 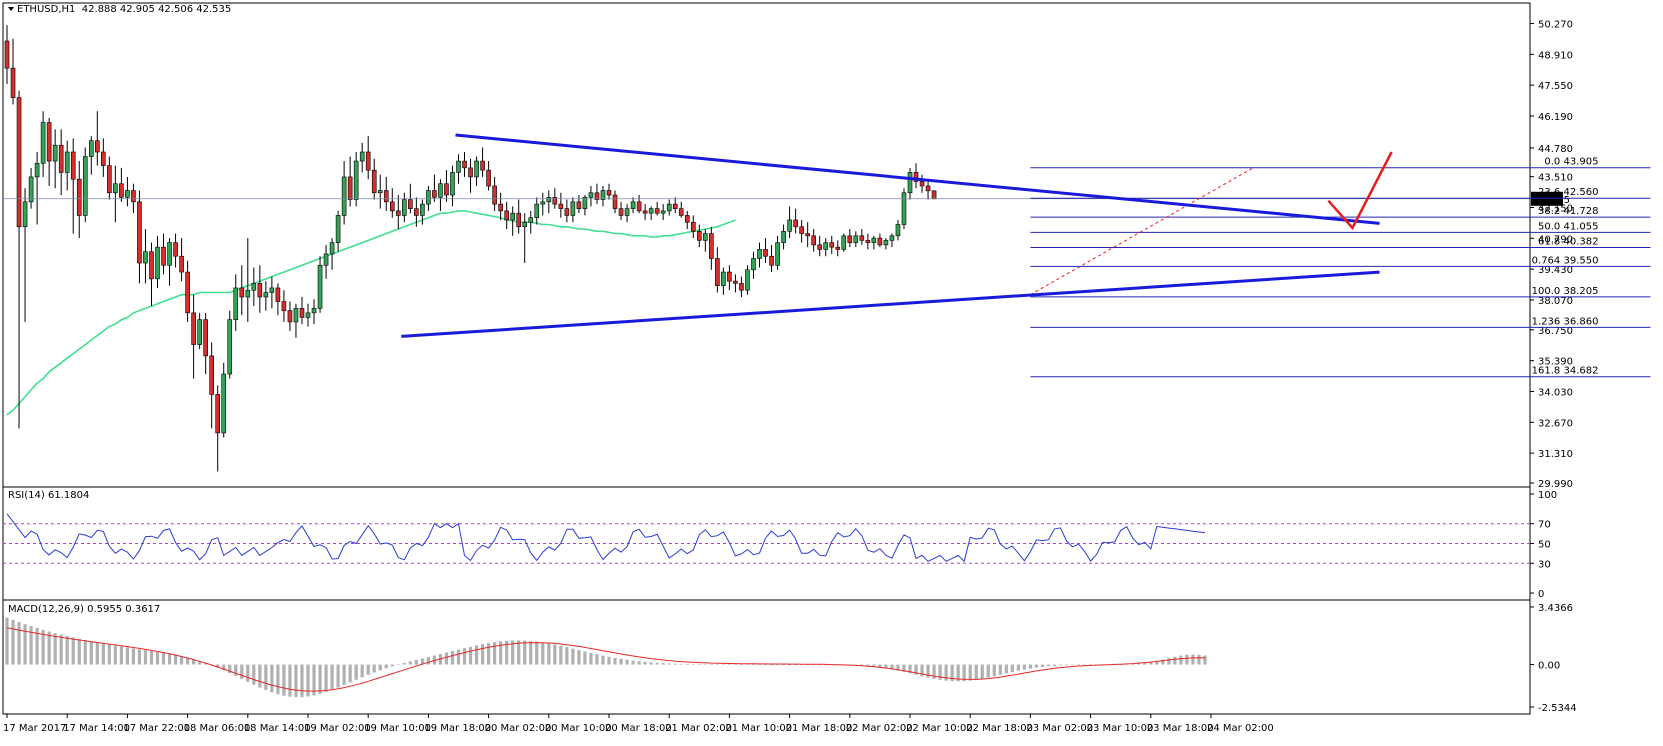 What do you see at coordinates (1142, 231) in the screenshot?
I see `fib-anchor-dashed-line` at bounding box center [1142, 231].